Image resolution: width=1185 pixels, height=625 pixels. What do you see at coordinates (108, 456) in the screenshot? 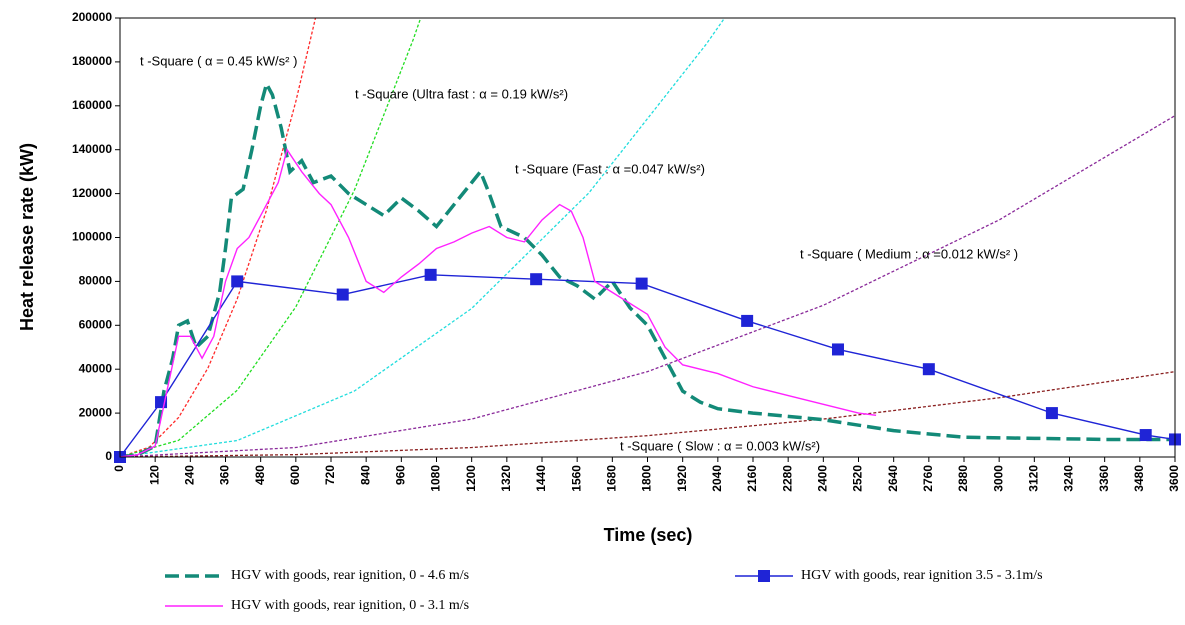
I see `y-tick-label: 0` at bounding box center [108, 456].